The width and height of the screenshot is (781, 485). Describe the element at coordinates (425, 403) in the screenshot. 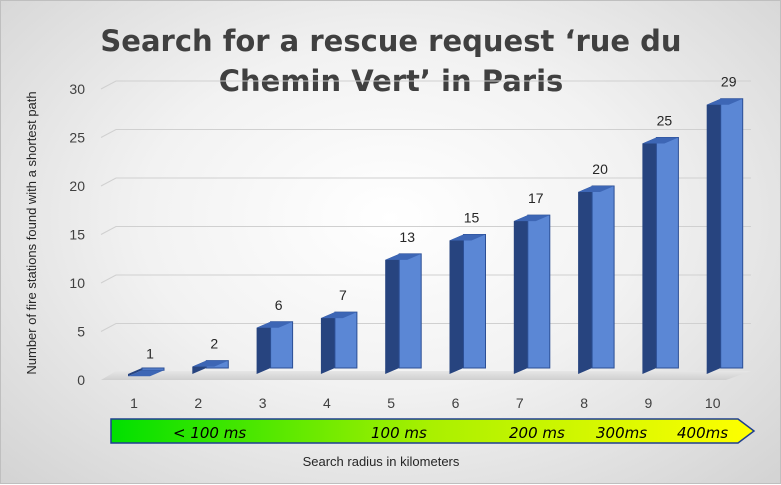

I see `x-axis-ticks: 1 2 3 4 5 6 7 8 9 10` at that location.